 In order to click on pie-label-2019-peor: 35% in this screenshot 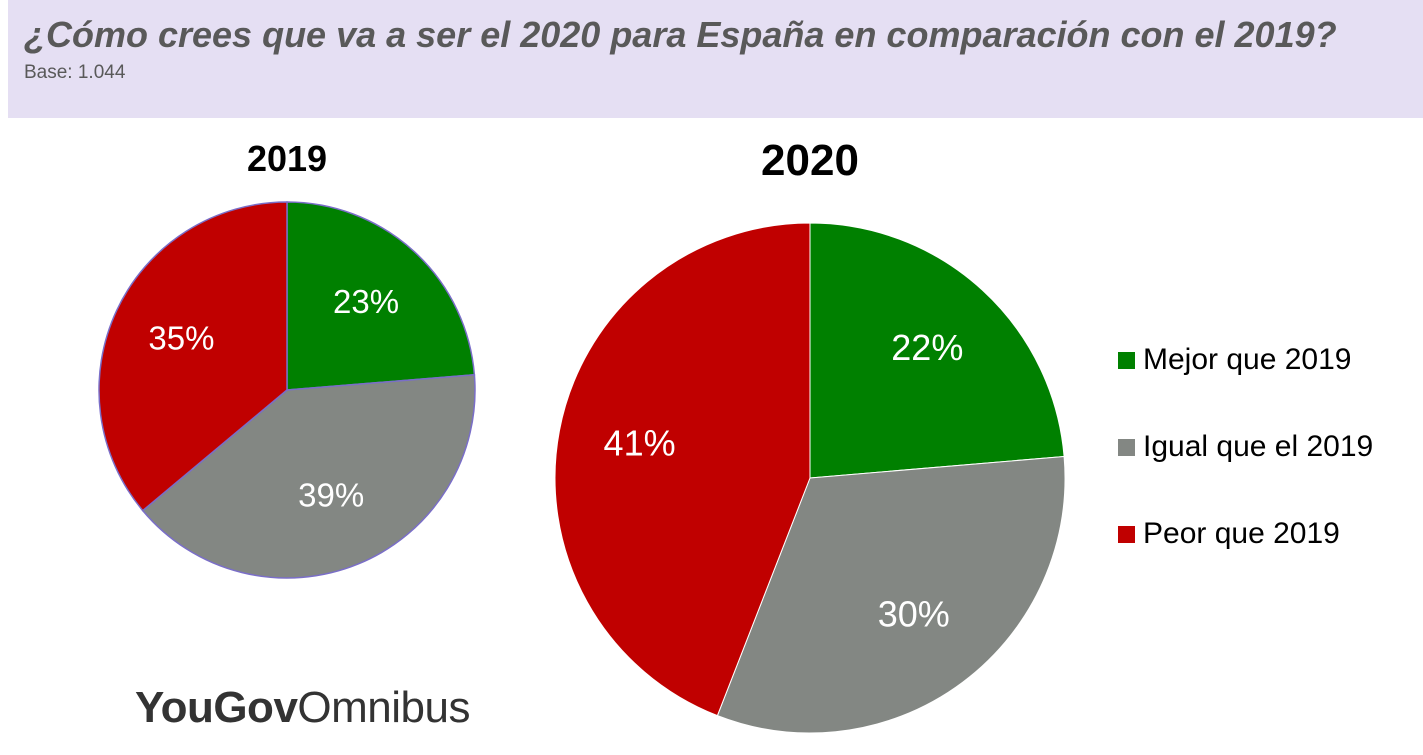, I will do `click(181, 337)`.